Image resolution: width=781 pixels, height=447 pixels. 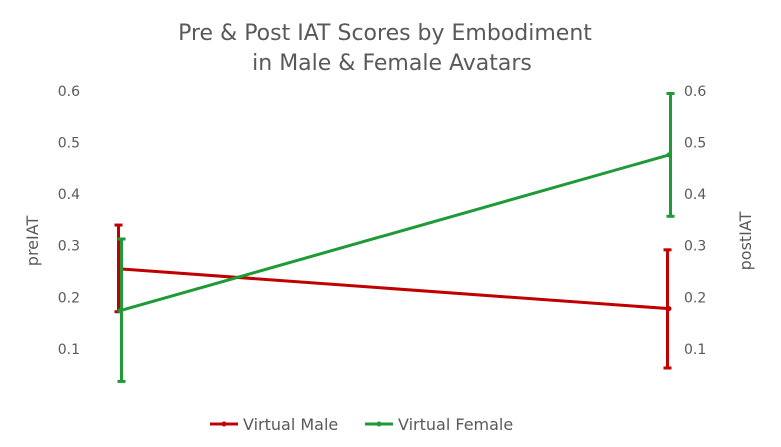 I want to click on legend-item-virtual-male: Virtual Male, so click(x=274, y=424).